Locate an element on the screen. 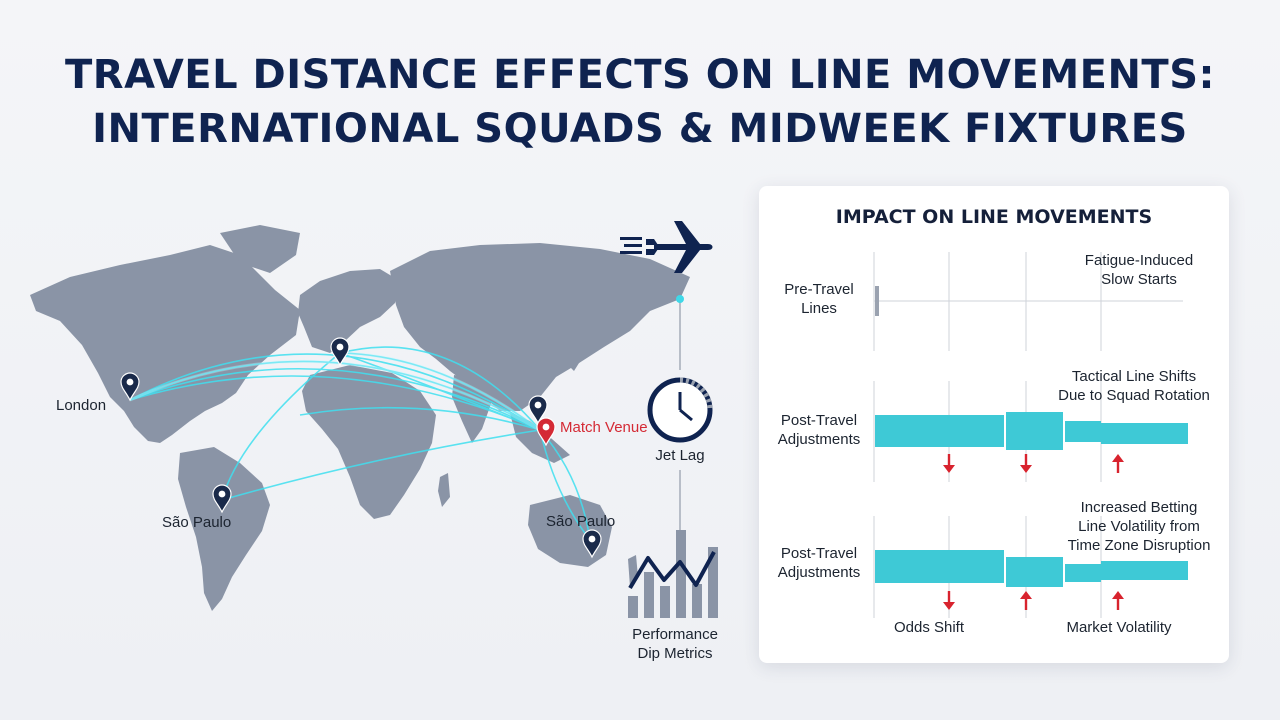  pin-europe is located at coordinates (340, 352).